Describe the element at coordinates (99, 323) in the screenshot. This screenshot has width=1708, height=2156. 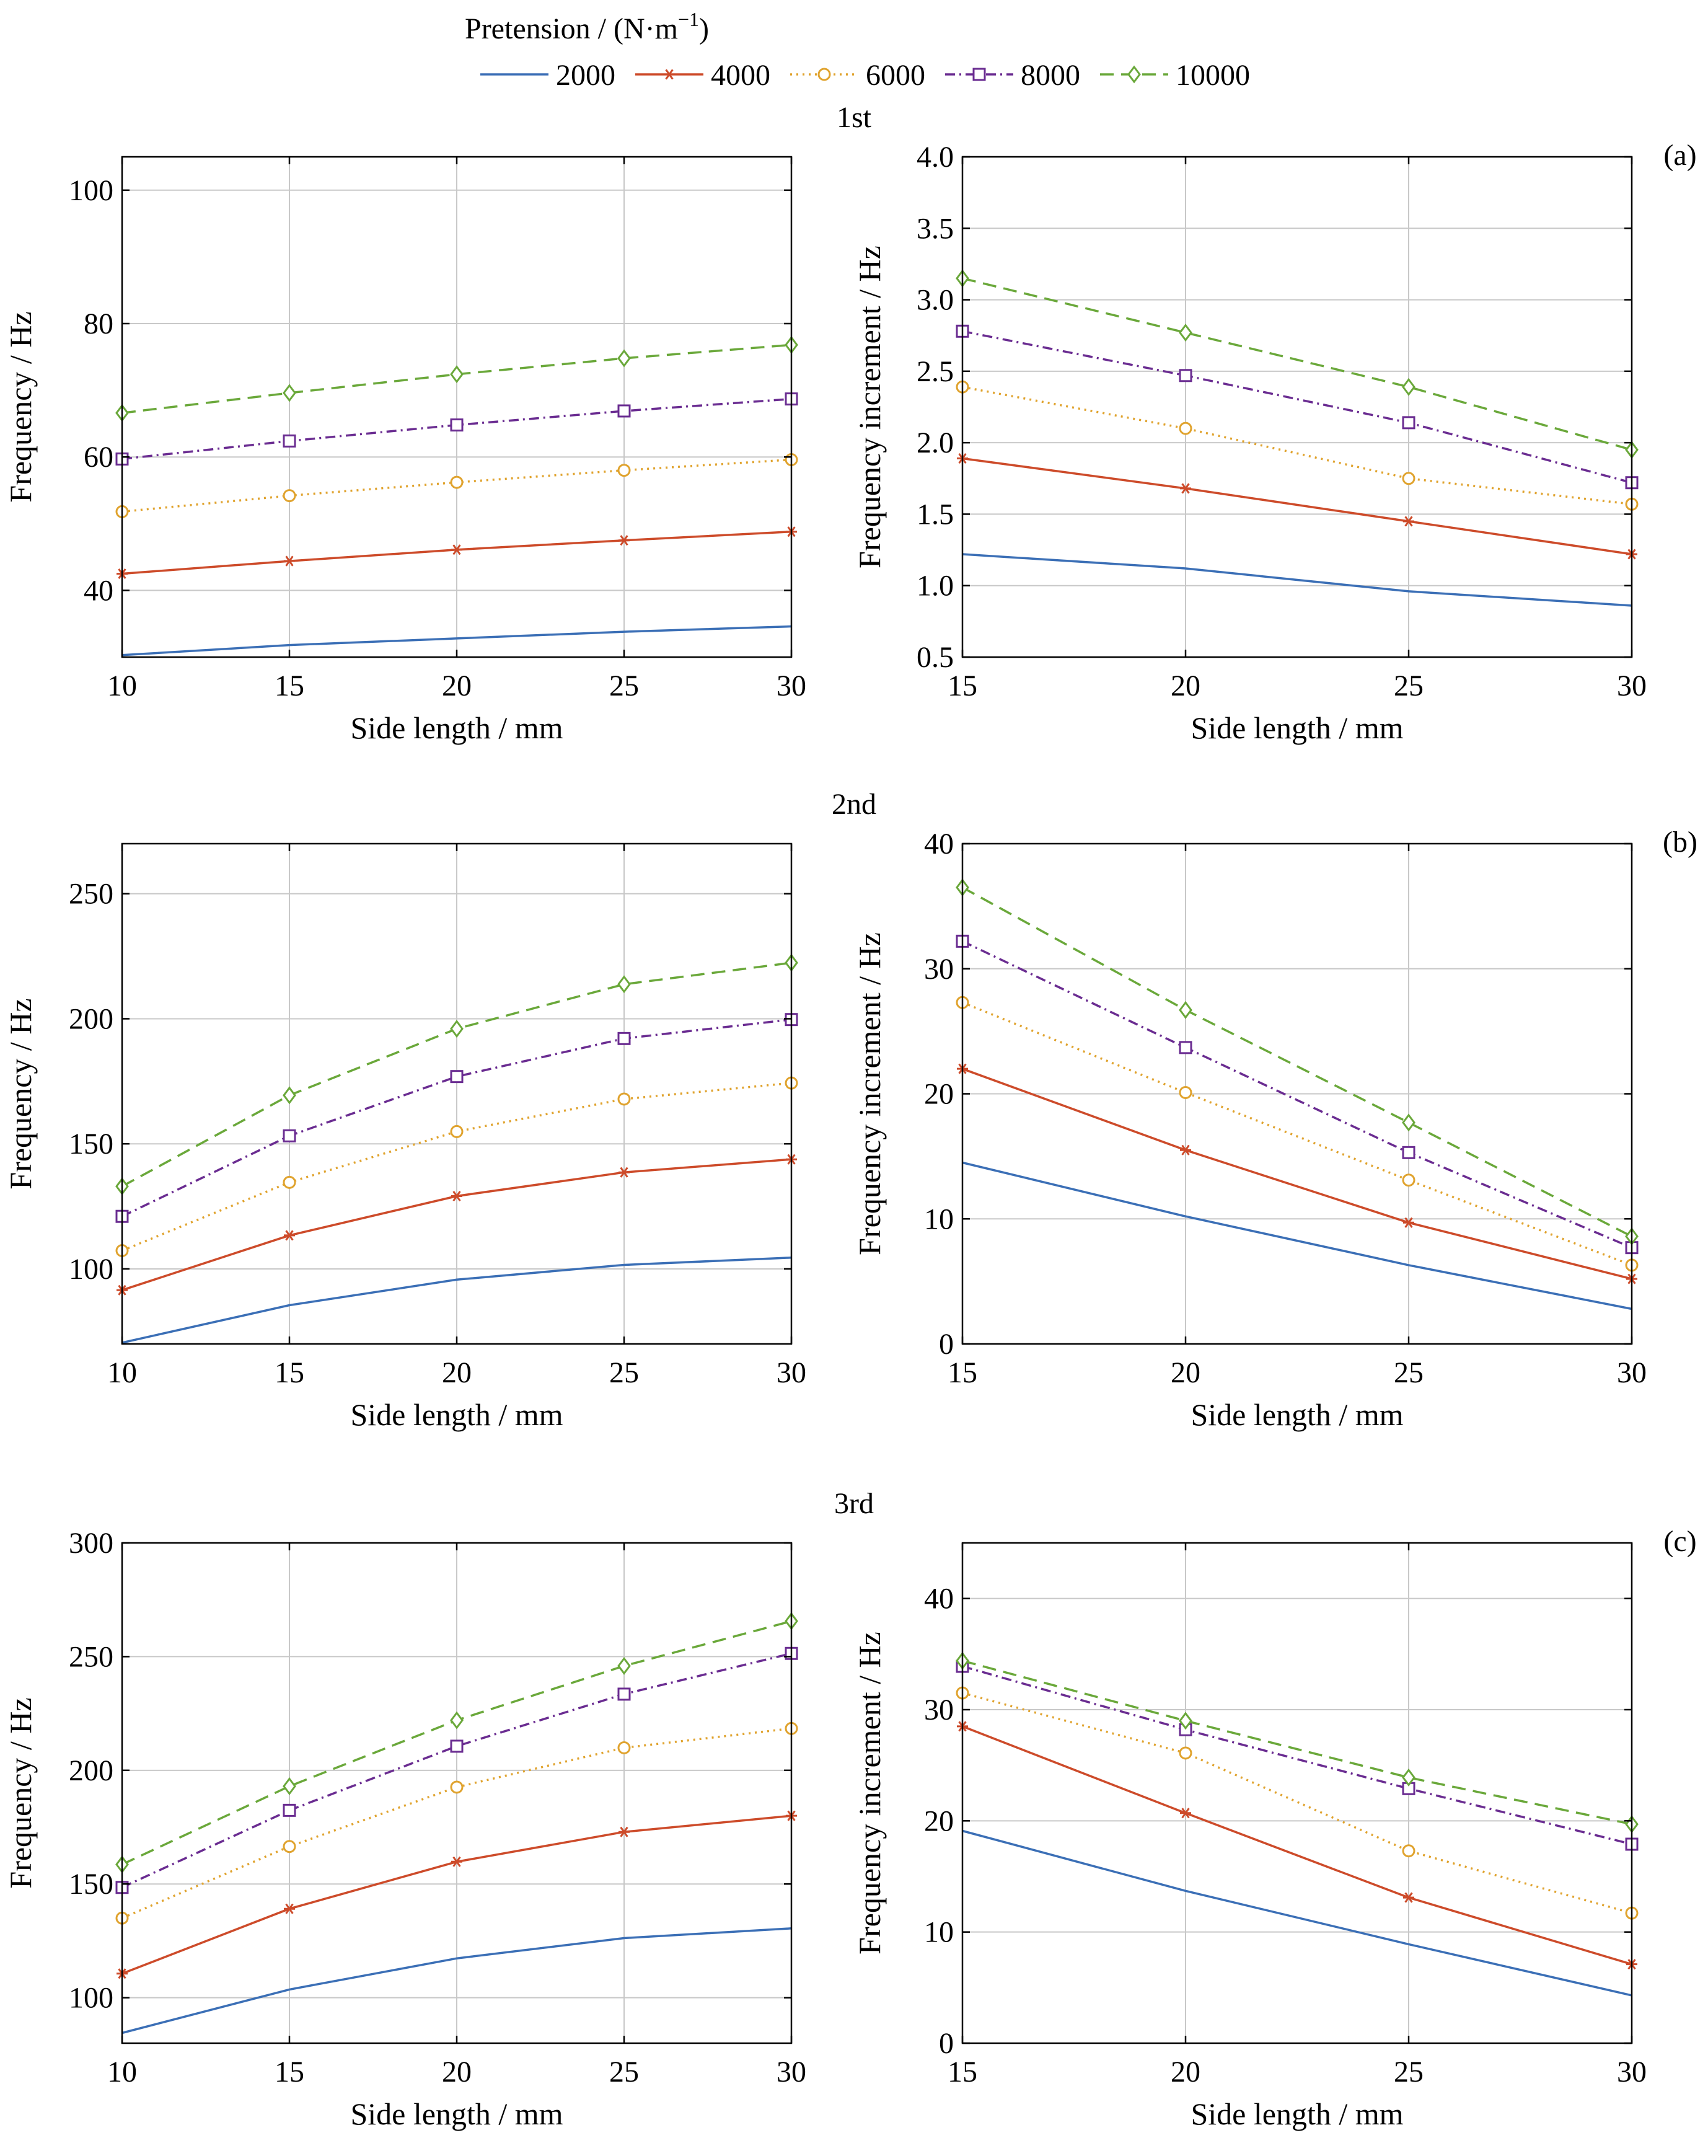
I see `y-tick-label: 80` at that location.